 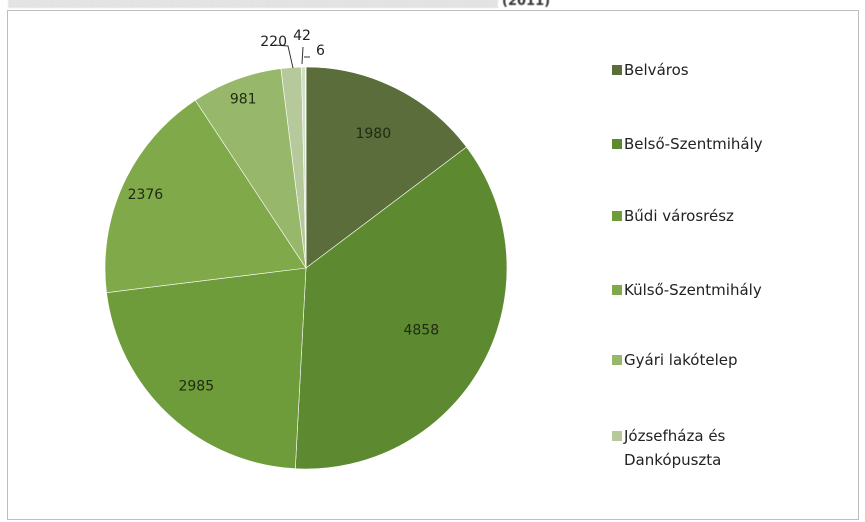 I want to click on data-label: 220, so click(x=273, y=42).